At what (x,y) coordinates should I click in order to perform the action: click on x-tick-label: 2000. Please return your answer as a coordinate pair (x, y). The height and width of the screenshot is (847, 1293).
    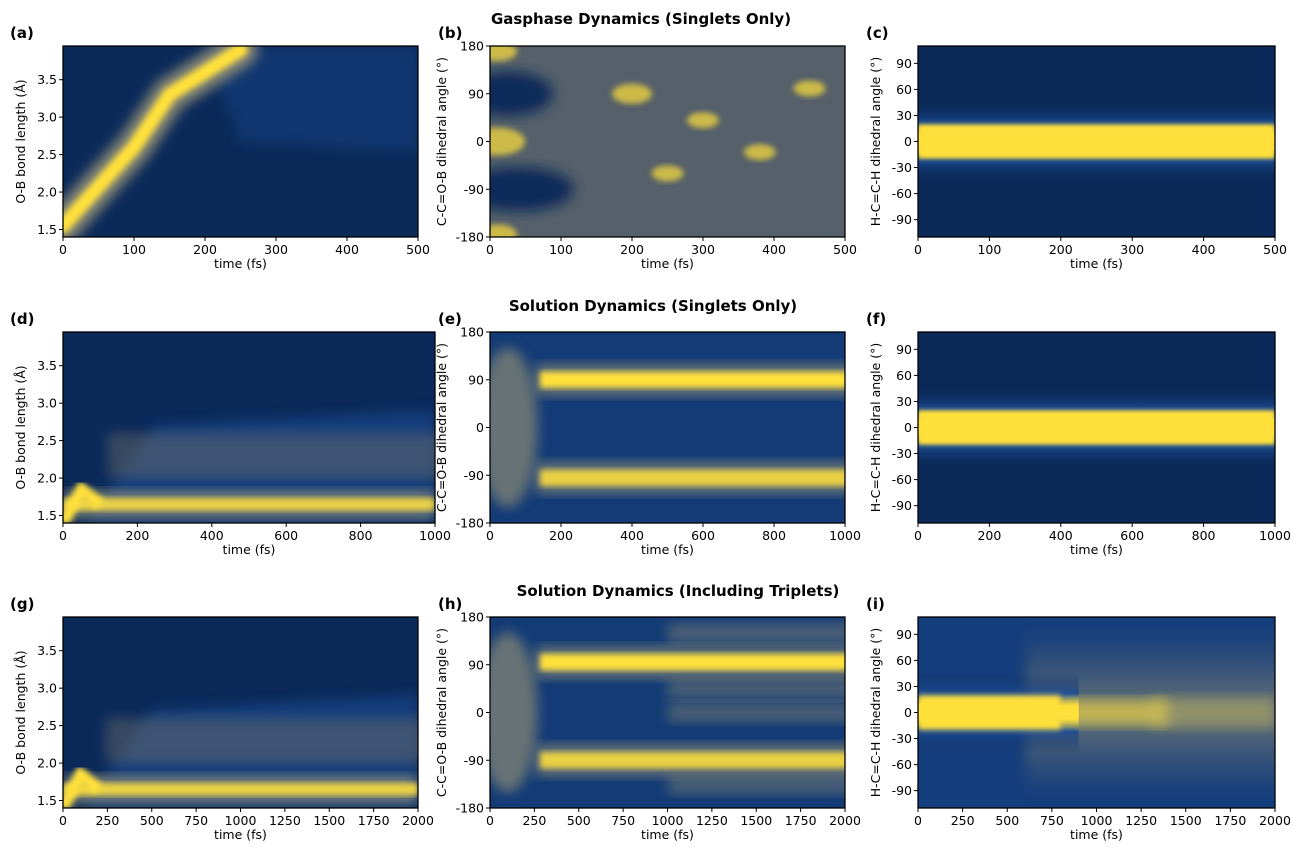
    Looking at the image, I should click on (1275, 820).